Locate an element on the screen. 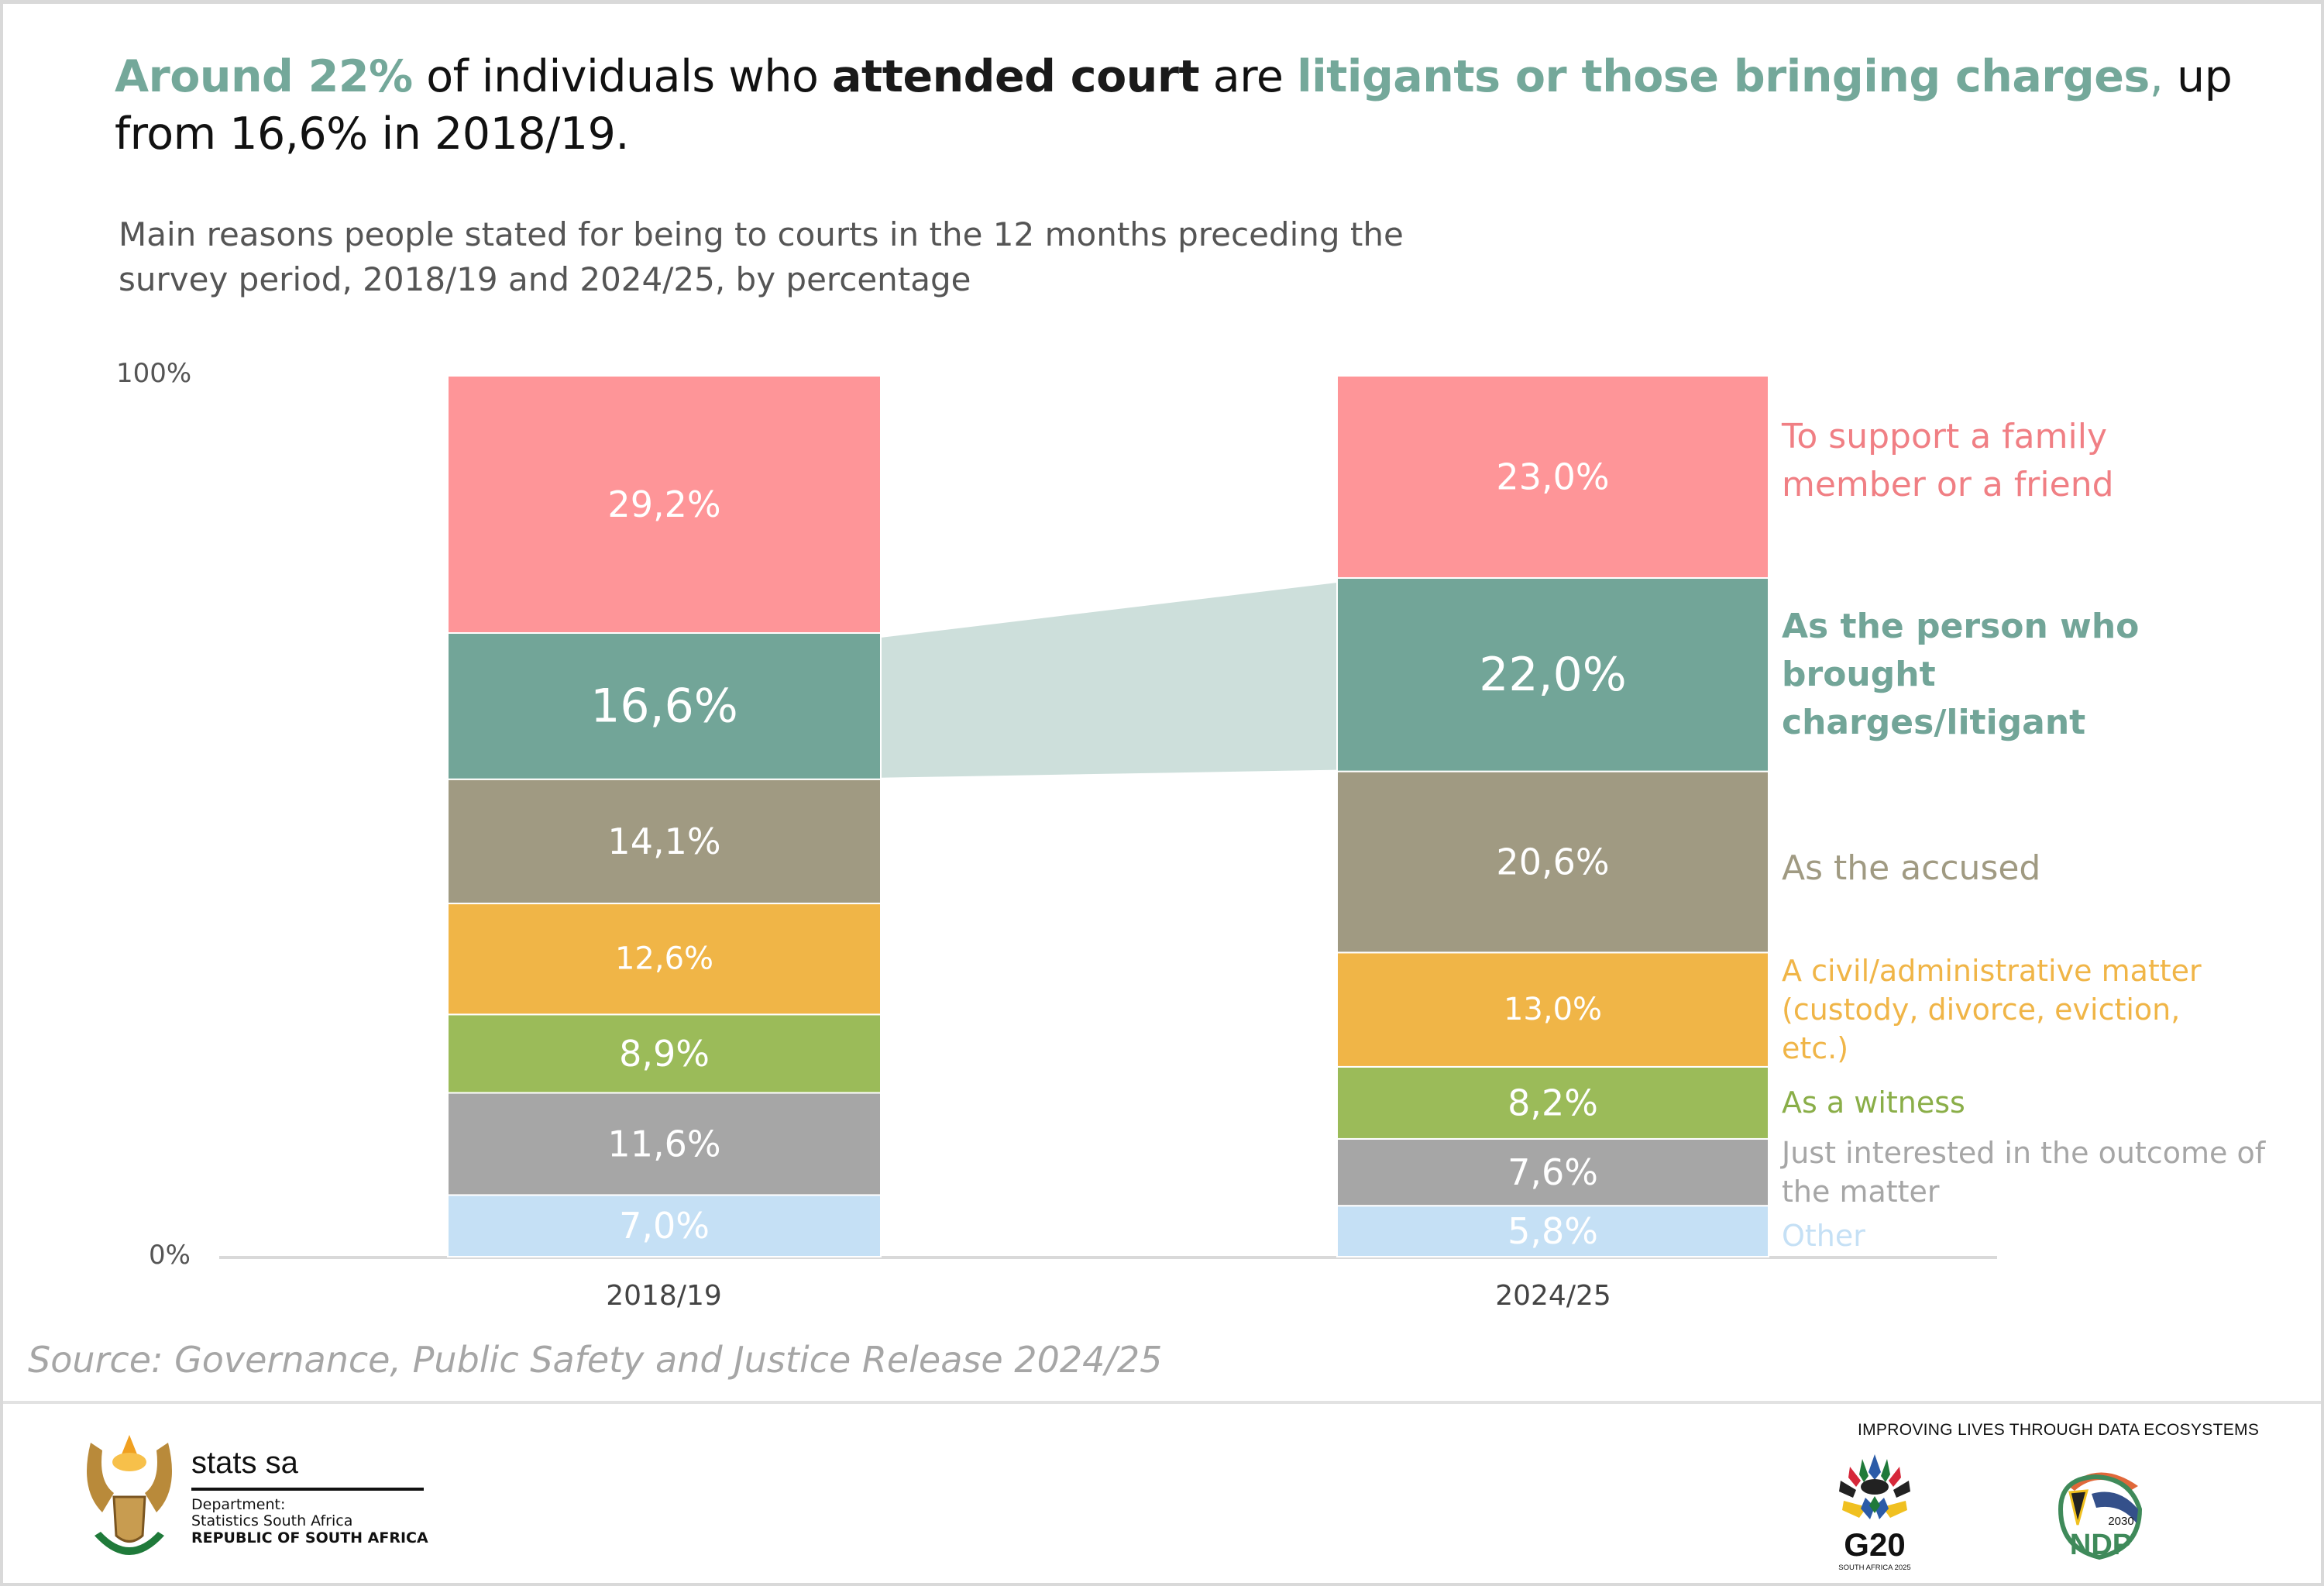 This screenshot has width=2324, height=1586. bar-segment-2024-25-a-civil-administrative-matter-custody-divorce-eviction-etc is located at coordinates (1552, 1009).